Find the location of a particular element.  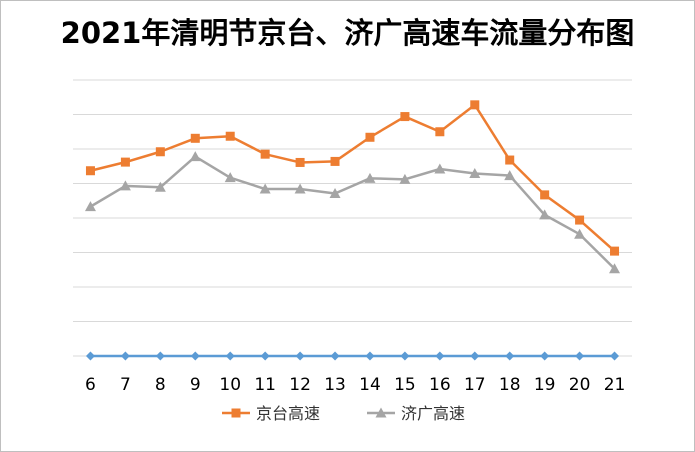

legend-label: 京台高速 is located at coordinates (288, 413).